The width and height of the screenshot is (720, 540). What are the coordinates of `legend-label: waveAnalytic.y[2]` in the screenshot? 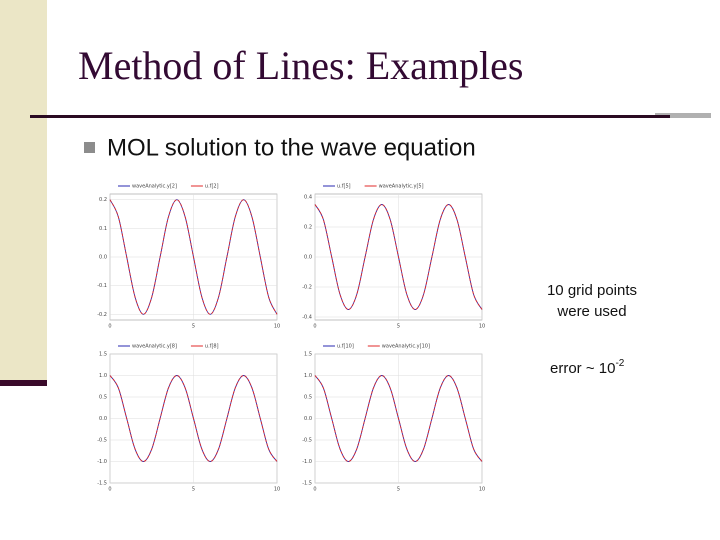 It's located at (154, 187).